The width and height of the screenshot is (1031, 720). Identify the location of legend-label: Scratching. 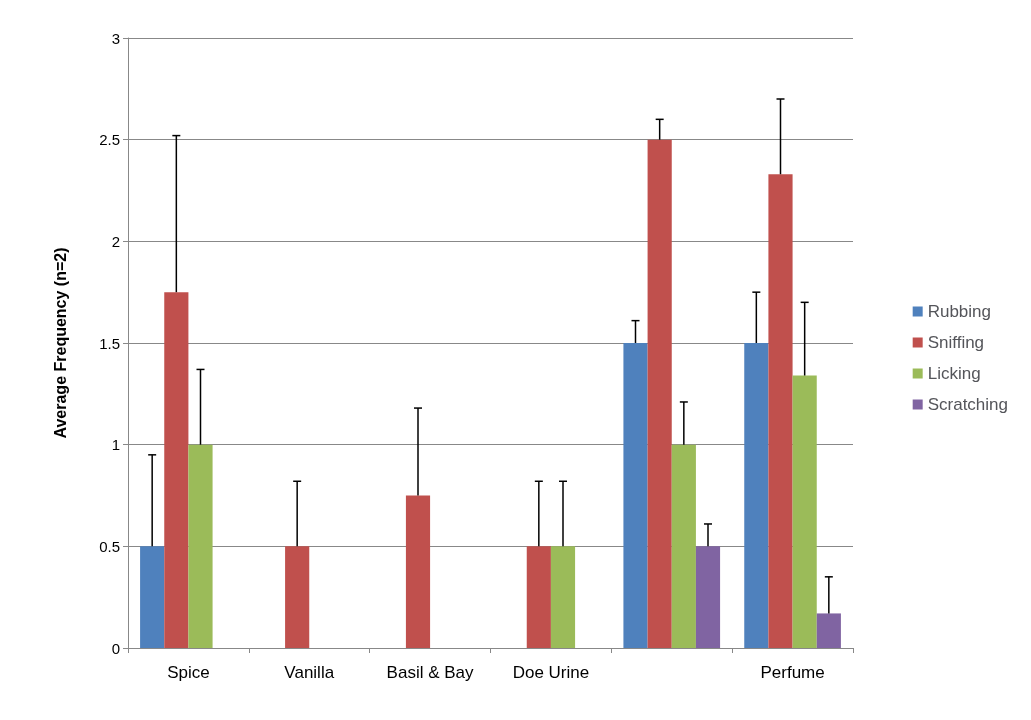
(968, 404).